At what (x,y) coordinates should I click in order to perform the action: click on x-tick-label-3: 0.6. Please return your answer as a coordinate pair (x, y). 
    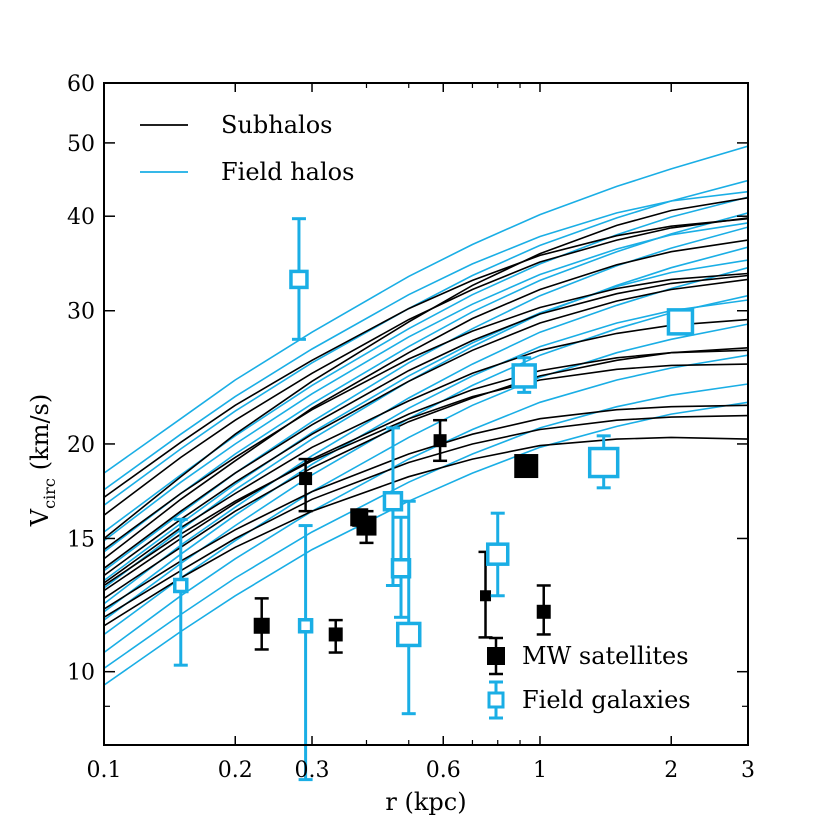
    Looking at the image, I should click on (443, 770).